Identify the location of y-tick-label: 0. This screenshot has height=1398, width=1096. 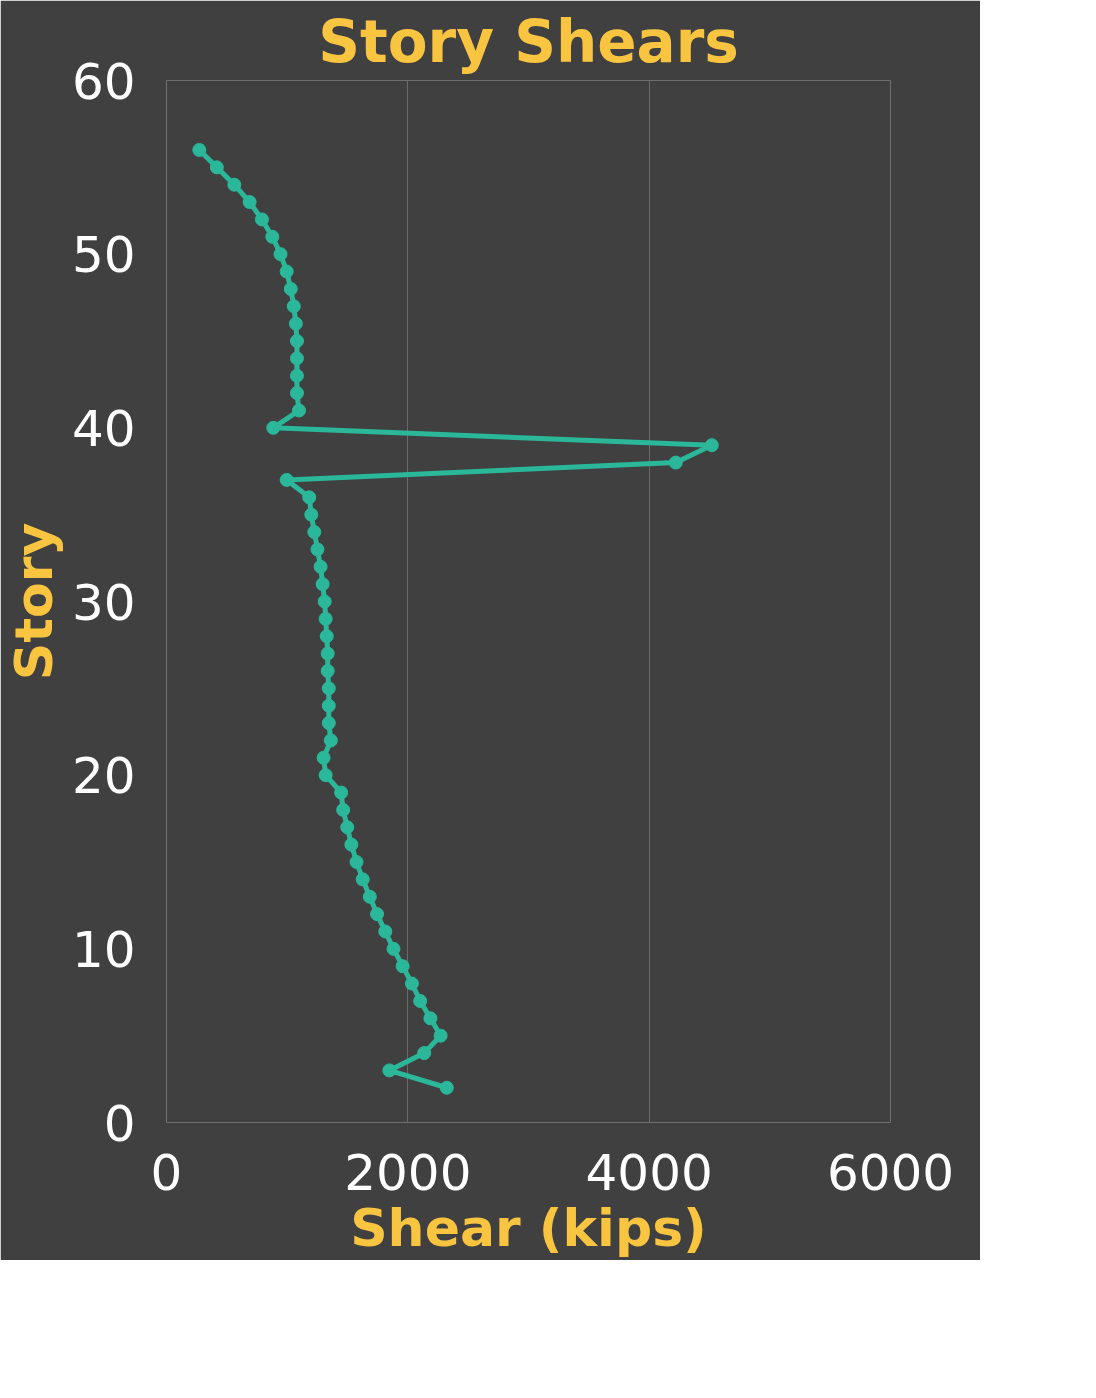
(119, 1123).